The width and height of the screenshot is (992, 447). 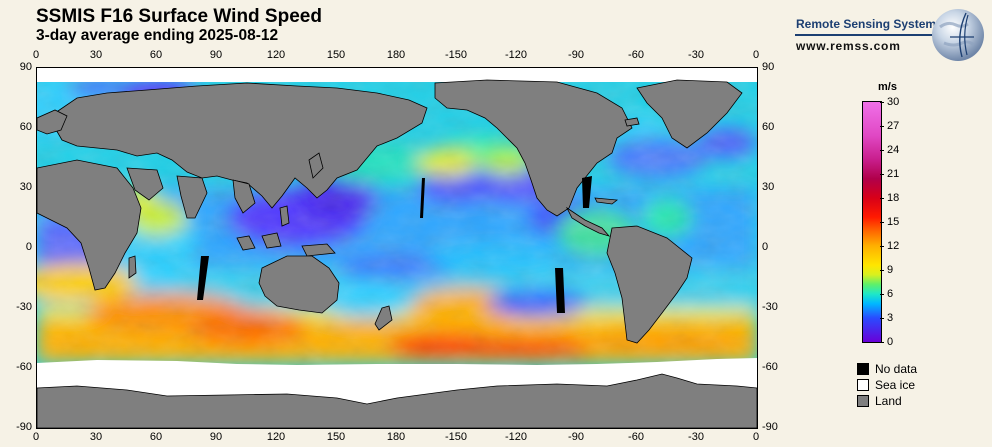 What do you see at coordinates (276, 55) in the screenshot?
I see `lon-tick-label-top: 120` at bounding box center [276, 55].